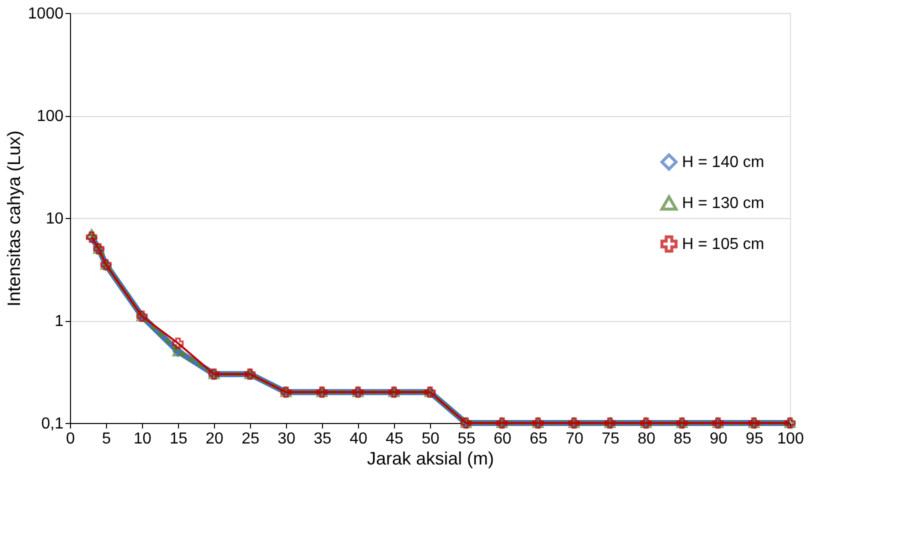 The width and height of the screenshot is (906, 534). What do you see at coordinates (467, 439) in the screenshot?
I see `x-tick-label: 55` at bounding box center [467, 439].